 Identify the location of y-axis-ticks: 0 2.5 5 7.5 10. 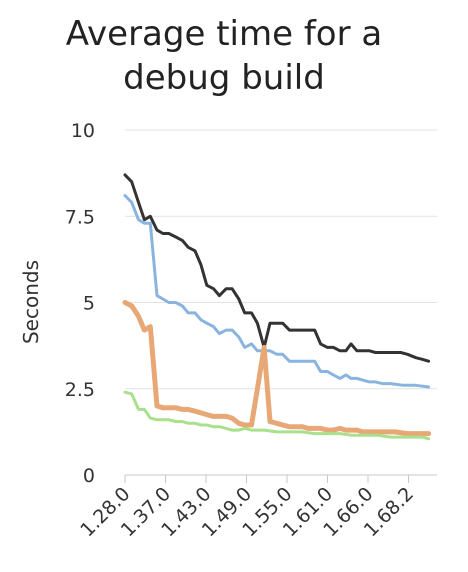
(80, 303).